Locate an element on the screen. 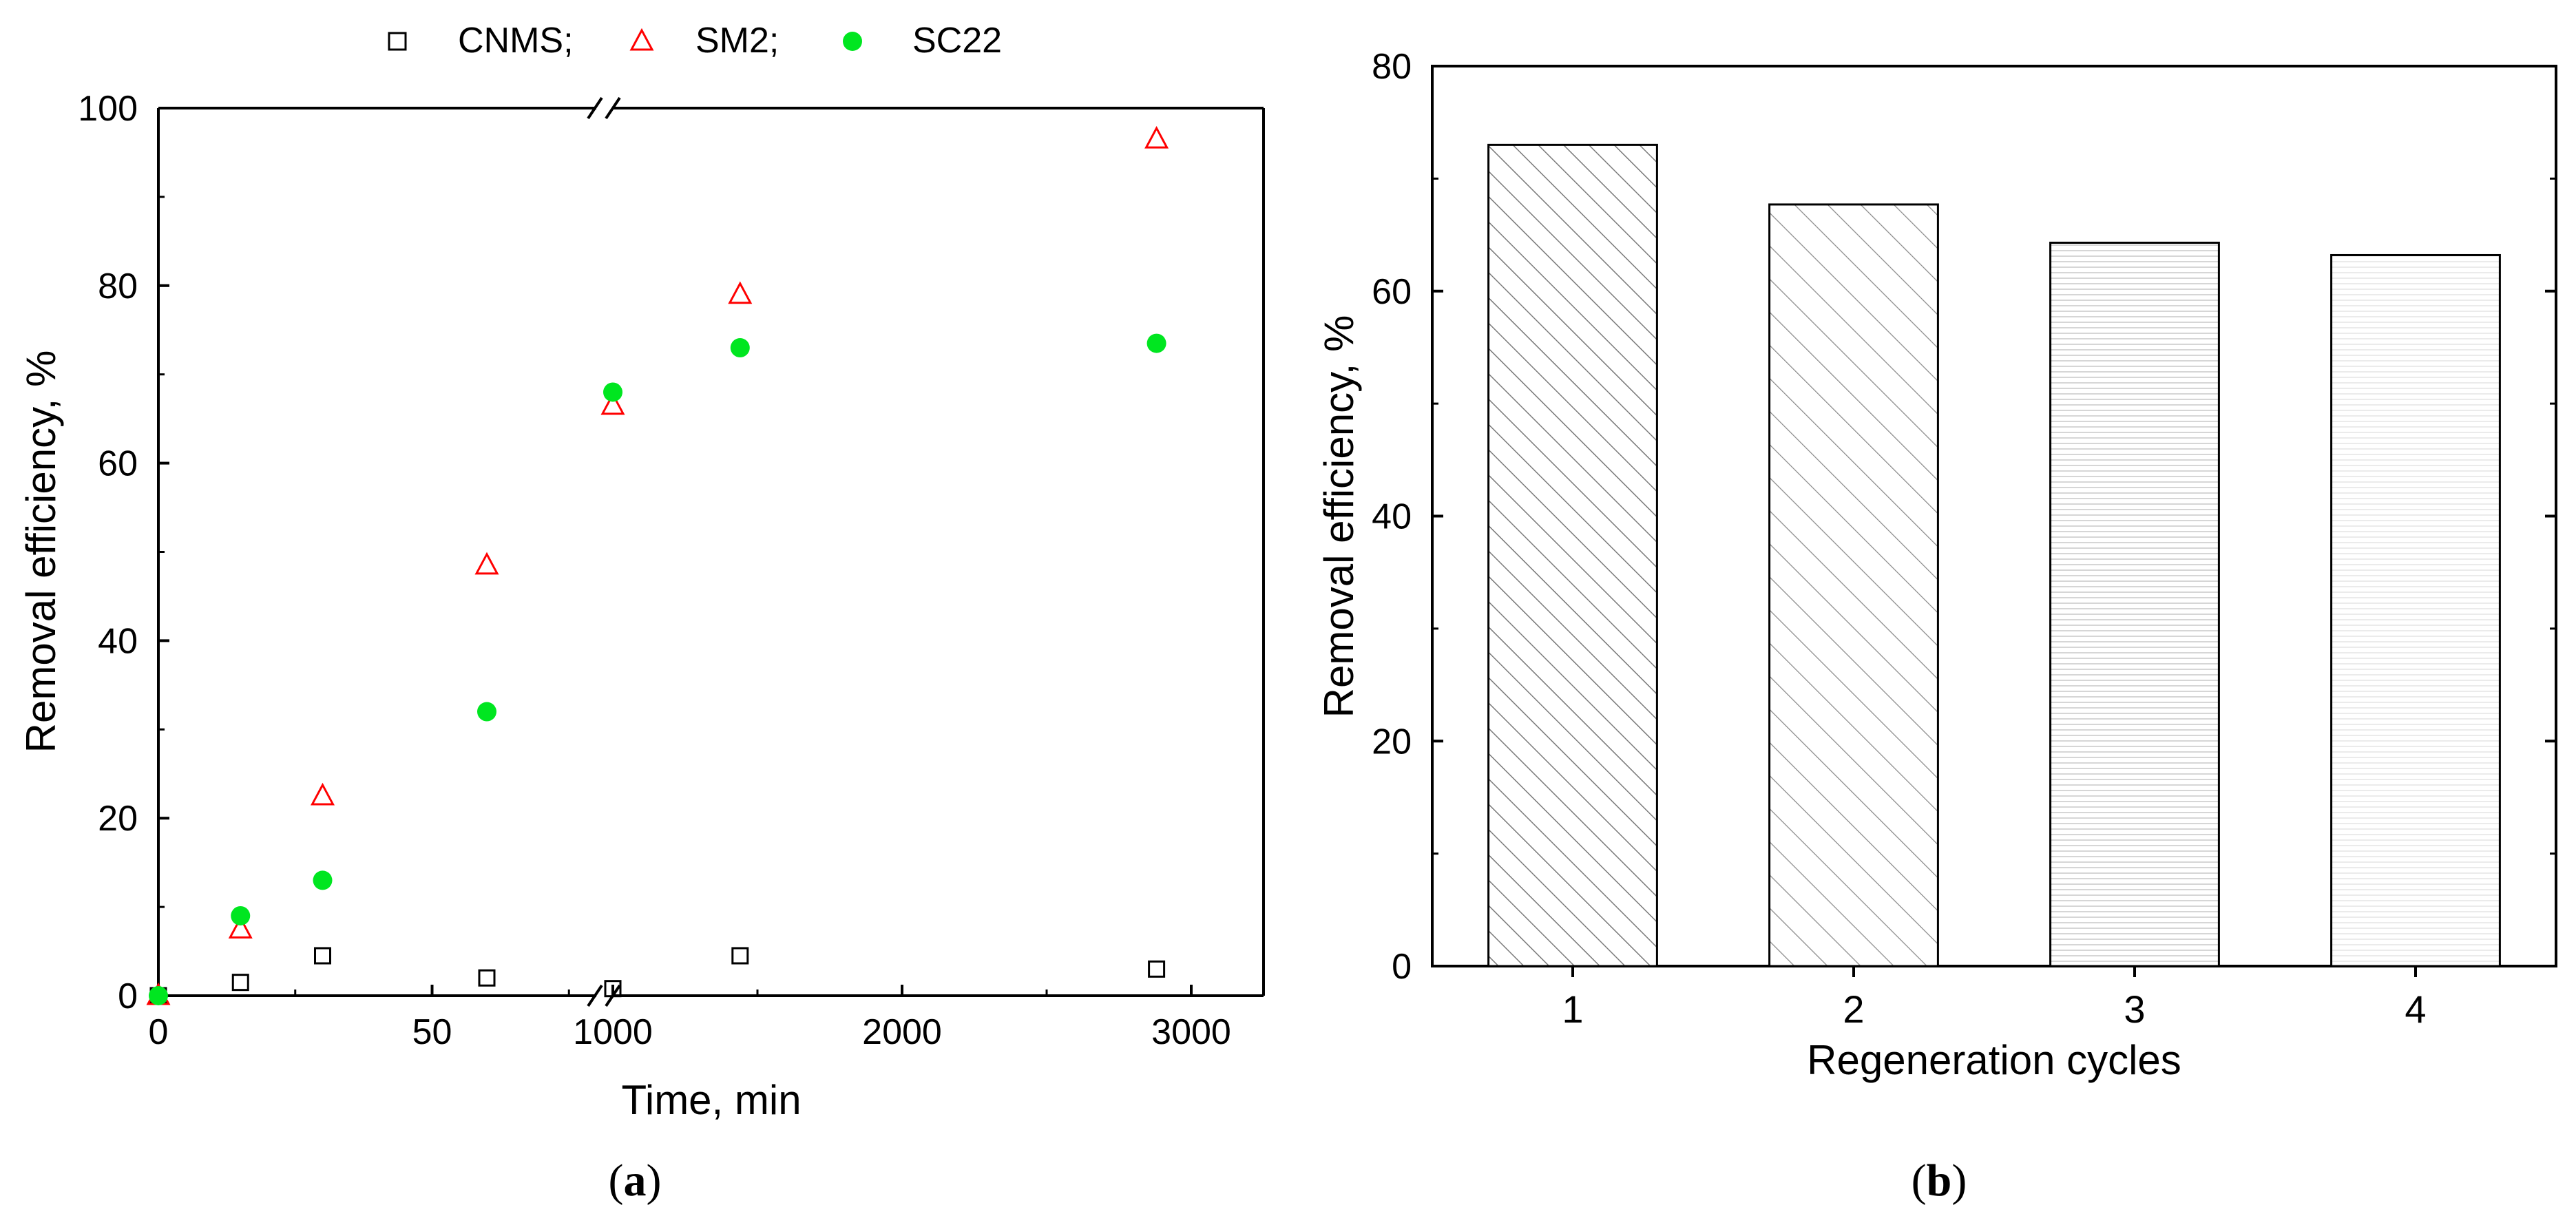 The height and width of the screenshot is (1225, 2576). svg-text: (a) is located at coordinates (635, 1181).